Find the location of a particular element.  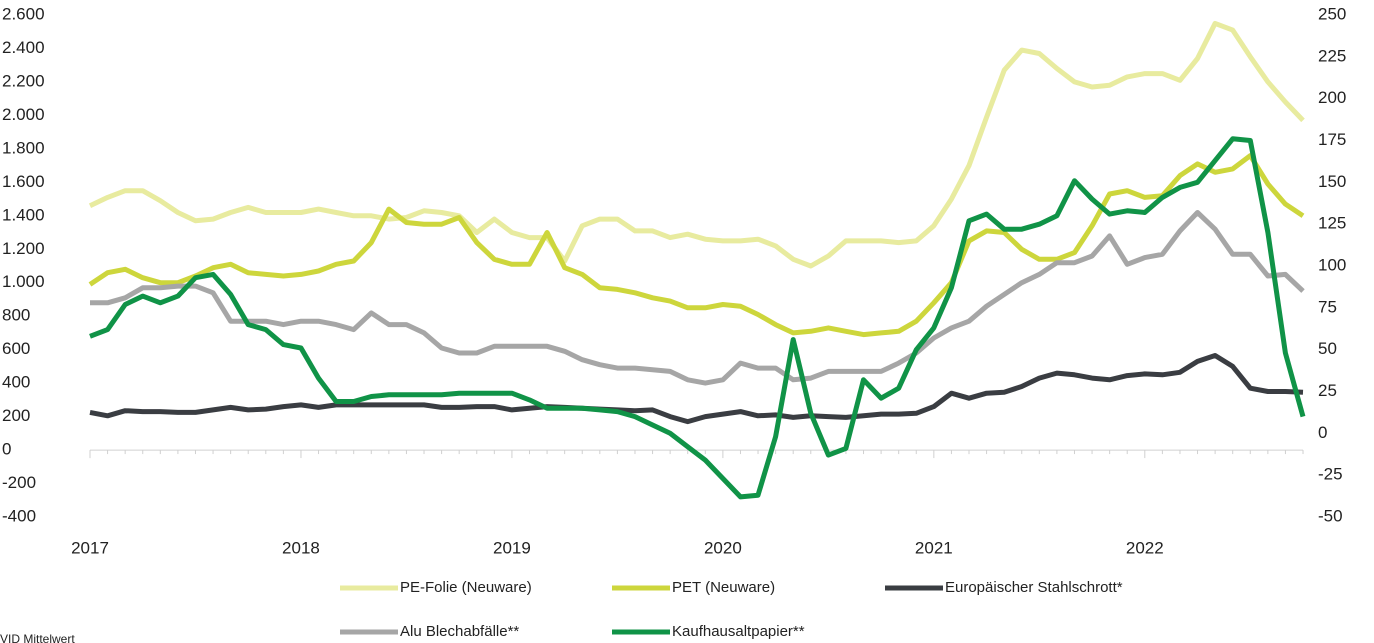

y-tick-label: 1.400 is located at coordinates (23, 214).